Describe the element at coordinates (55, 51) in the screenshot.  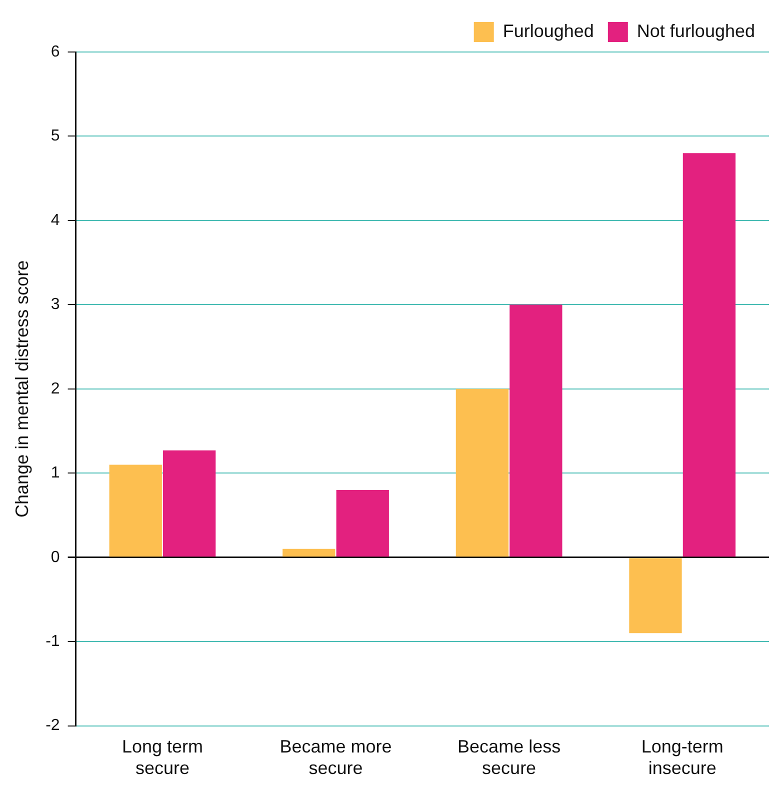
I see `y-tick-label: 6` at that location.